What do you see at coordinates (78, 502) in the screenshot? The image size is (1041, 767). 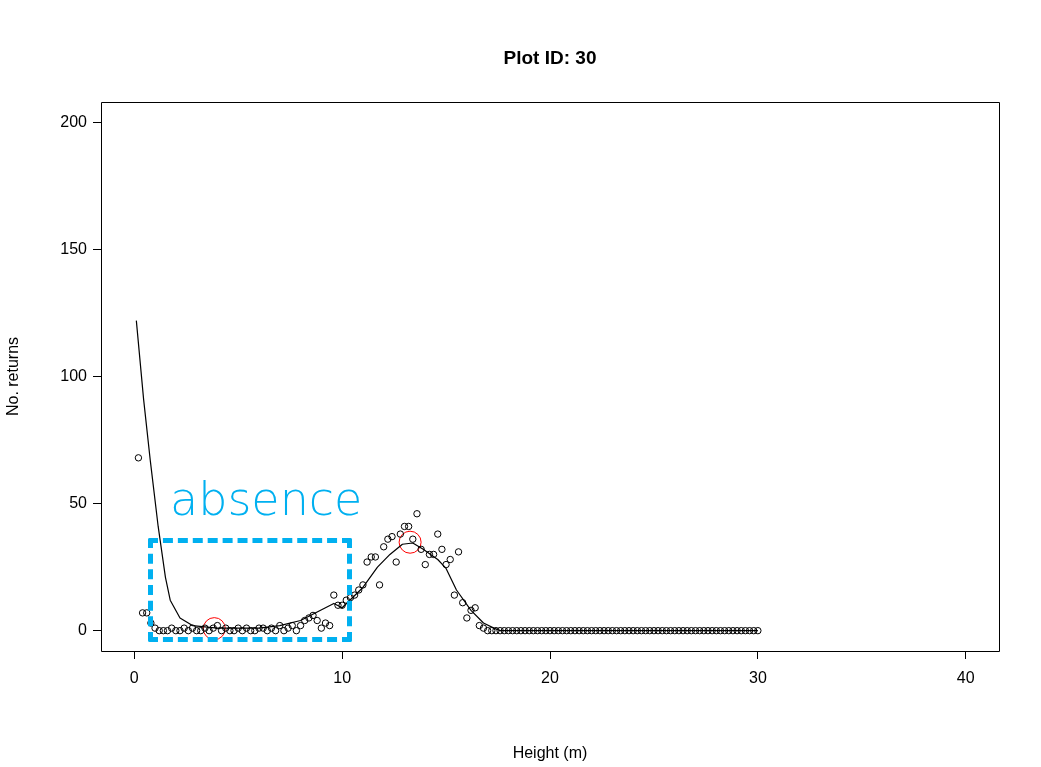 I see `y-tick-label: 50` at bounding box center [78, 502].